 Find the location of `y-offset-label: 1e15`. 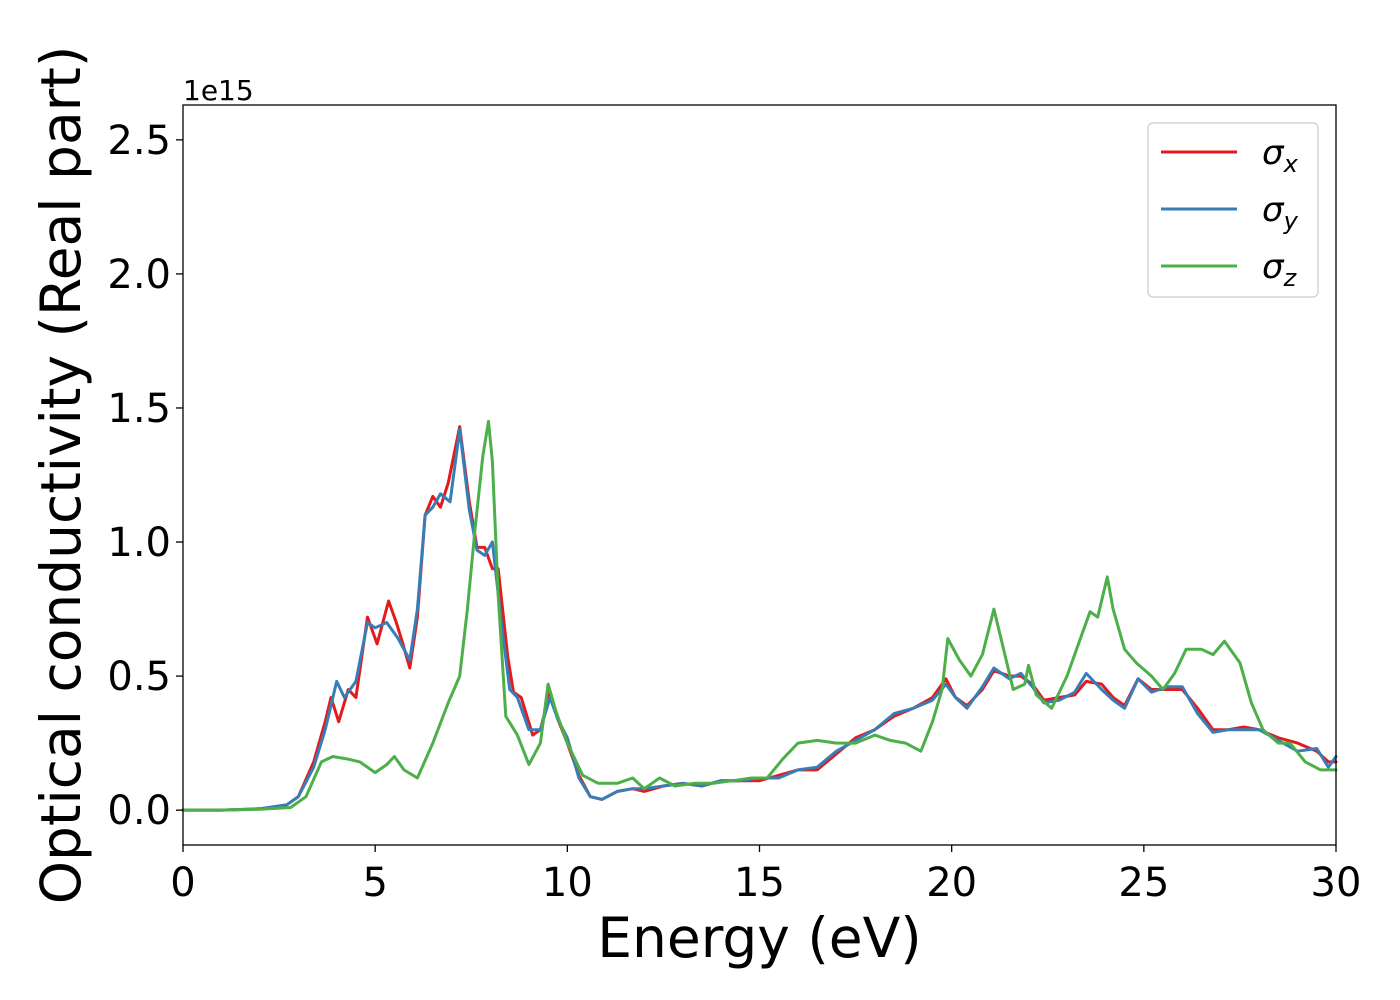

y-offset-label: 1e15 is located at coordinates (218, 90).